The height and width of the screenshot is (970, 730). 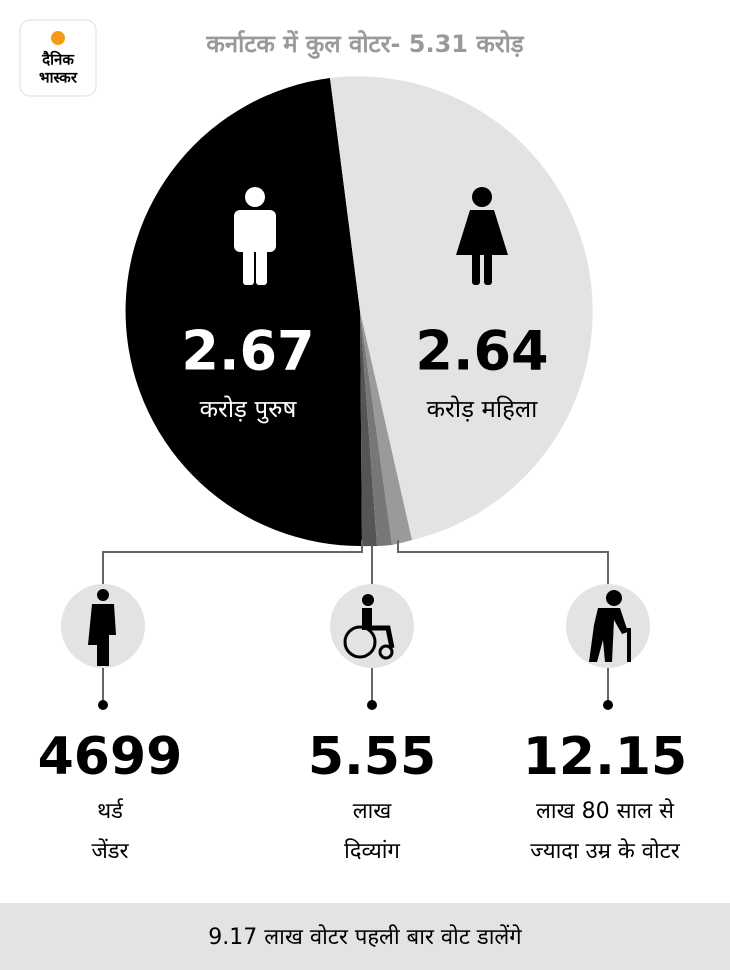 I want to click on group-label: जेंडर, so click(x=110, y=851).